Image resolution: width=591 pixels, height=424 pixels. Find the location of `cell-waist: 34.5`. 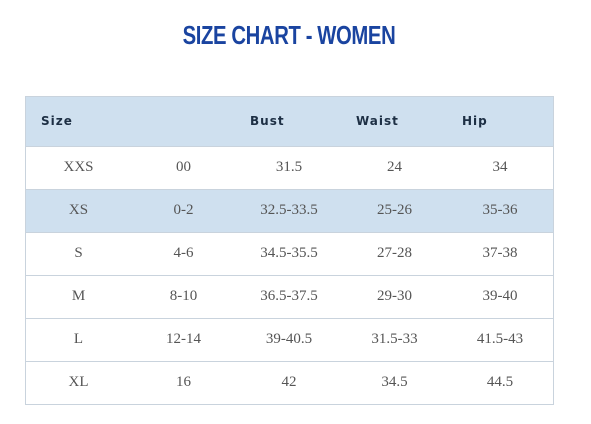

cell-waist: 34.5 is located at coordinates (394, 382).